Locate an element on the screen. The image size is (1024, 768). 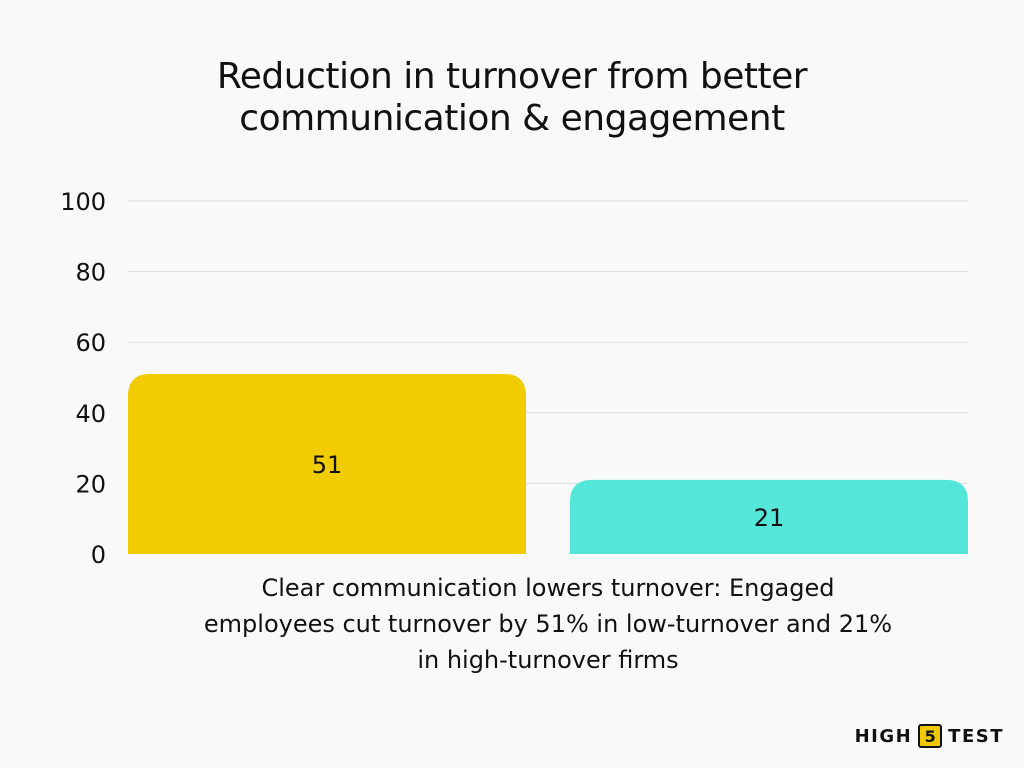
bar-value-labels: 51 21 is located at coordinates (548, 491).